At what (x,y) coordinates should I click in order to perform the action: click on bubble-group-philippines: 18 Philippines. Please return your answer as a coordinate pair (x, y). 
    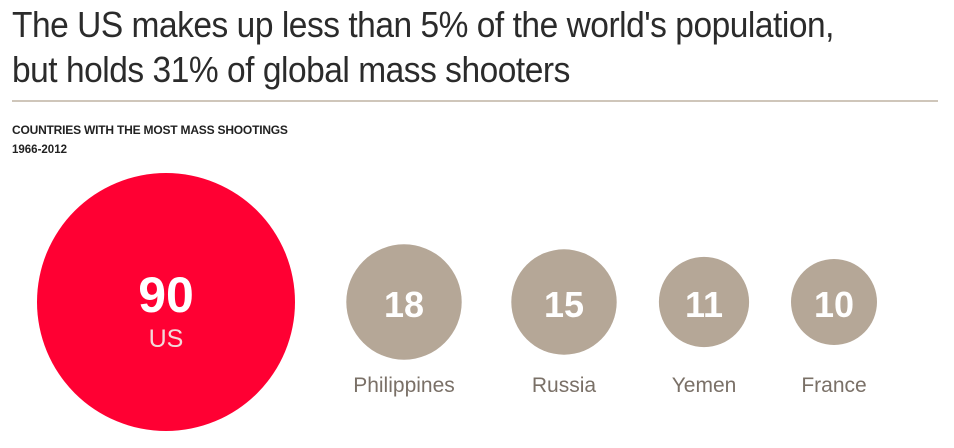
    Looking at the image, I should click on (404, 320).